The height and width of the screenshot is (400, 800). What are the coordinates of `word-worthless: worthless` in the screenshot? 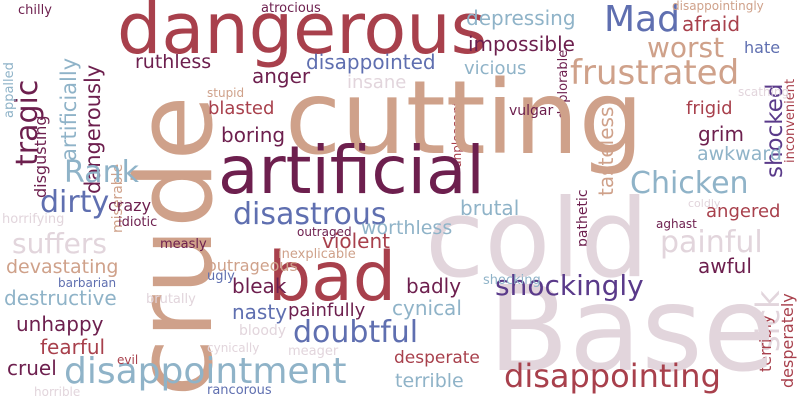 It's located at (407, 228).